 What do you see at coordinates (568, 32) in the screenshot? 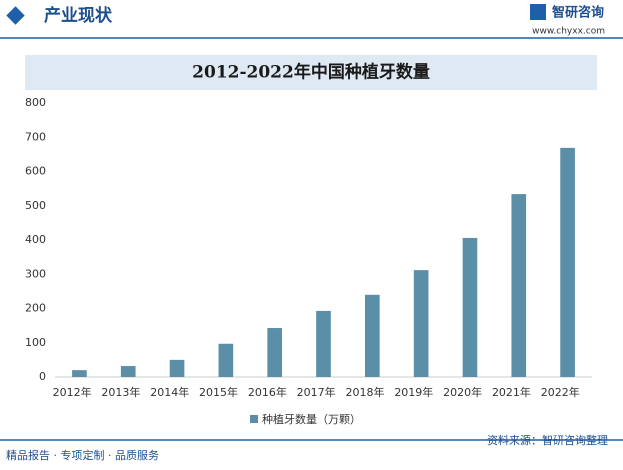
I see `logo-url: www.chyxx.com` at bounding box center [568, 32].